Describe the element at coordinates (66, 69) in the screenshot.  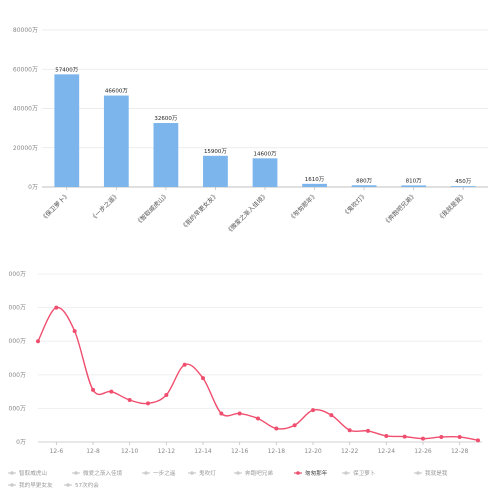
I see `data-label: 57400万` at that location.